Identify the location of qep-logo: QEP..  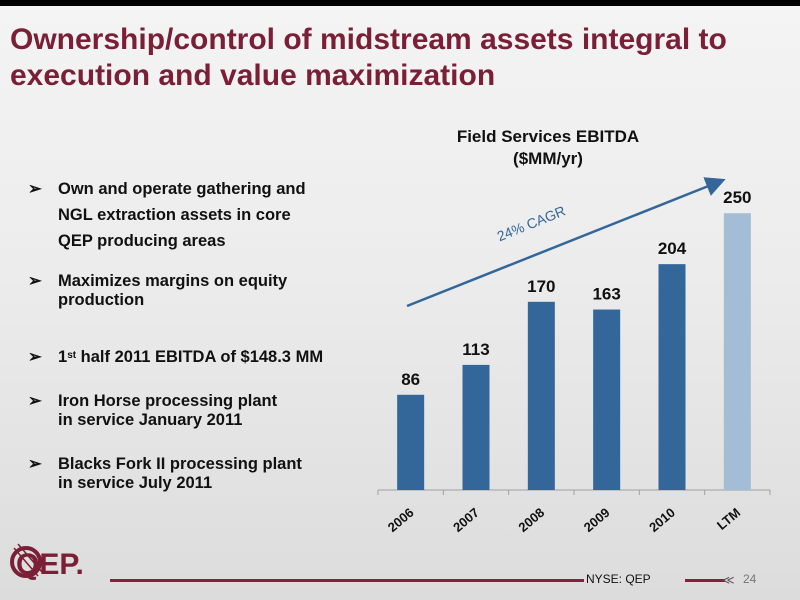
(47, 562).